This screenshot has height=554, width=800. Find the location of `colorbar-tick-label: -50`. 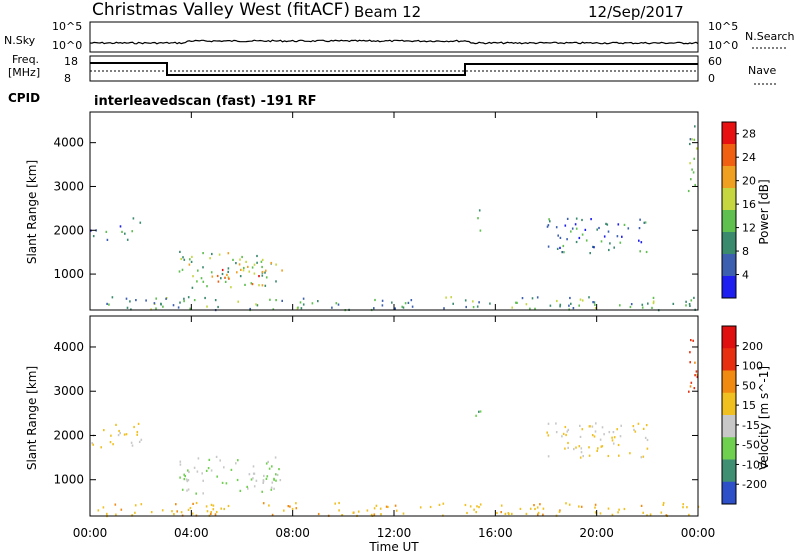

colorbar-tick-label: -50 is located at coordinates (751, 445).